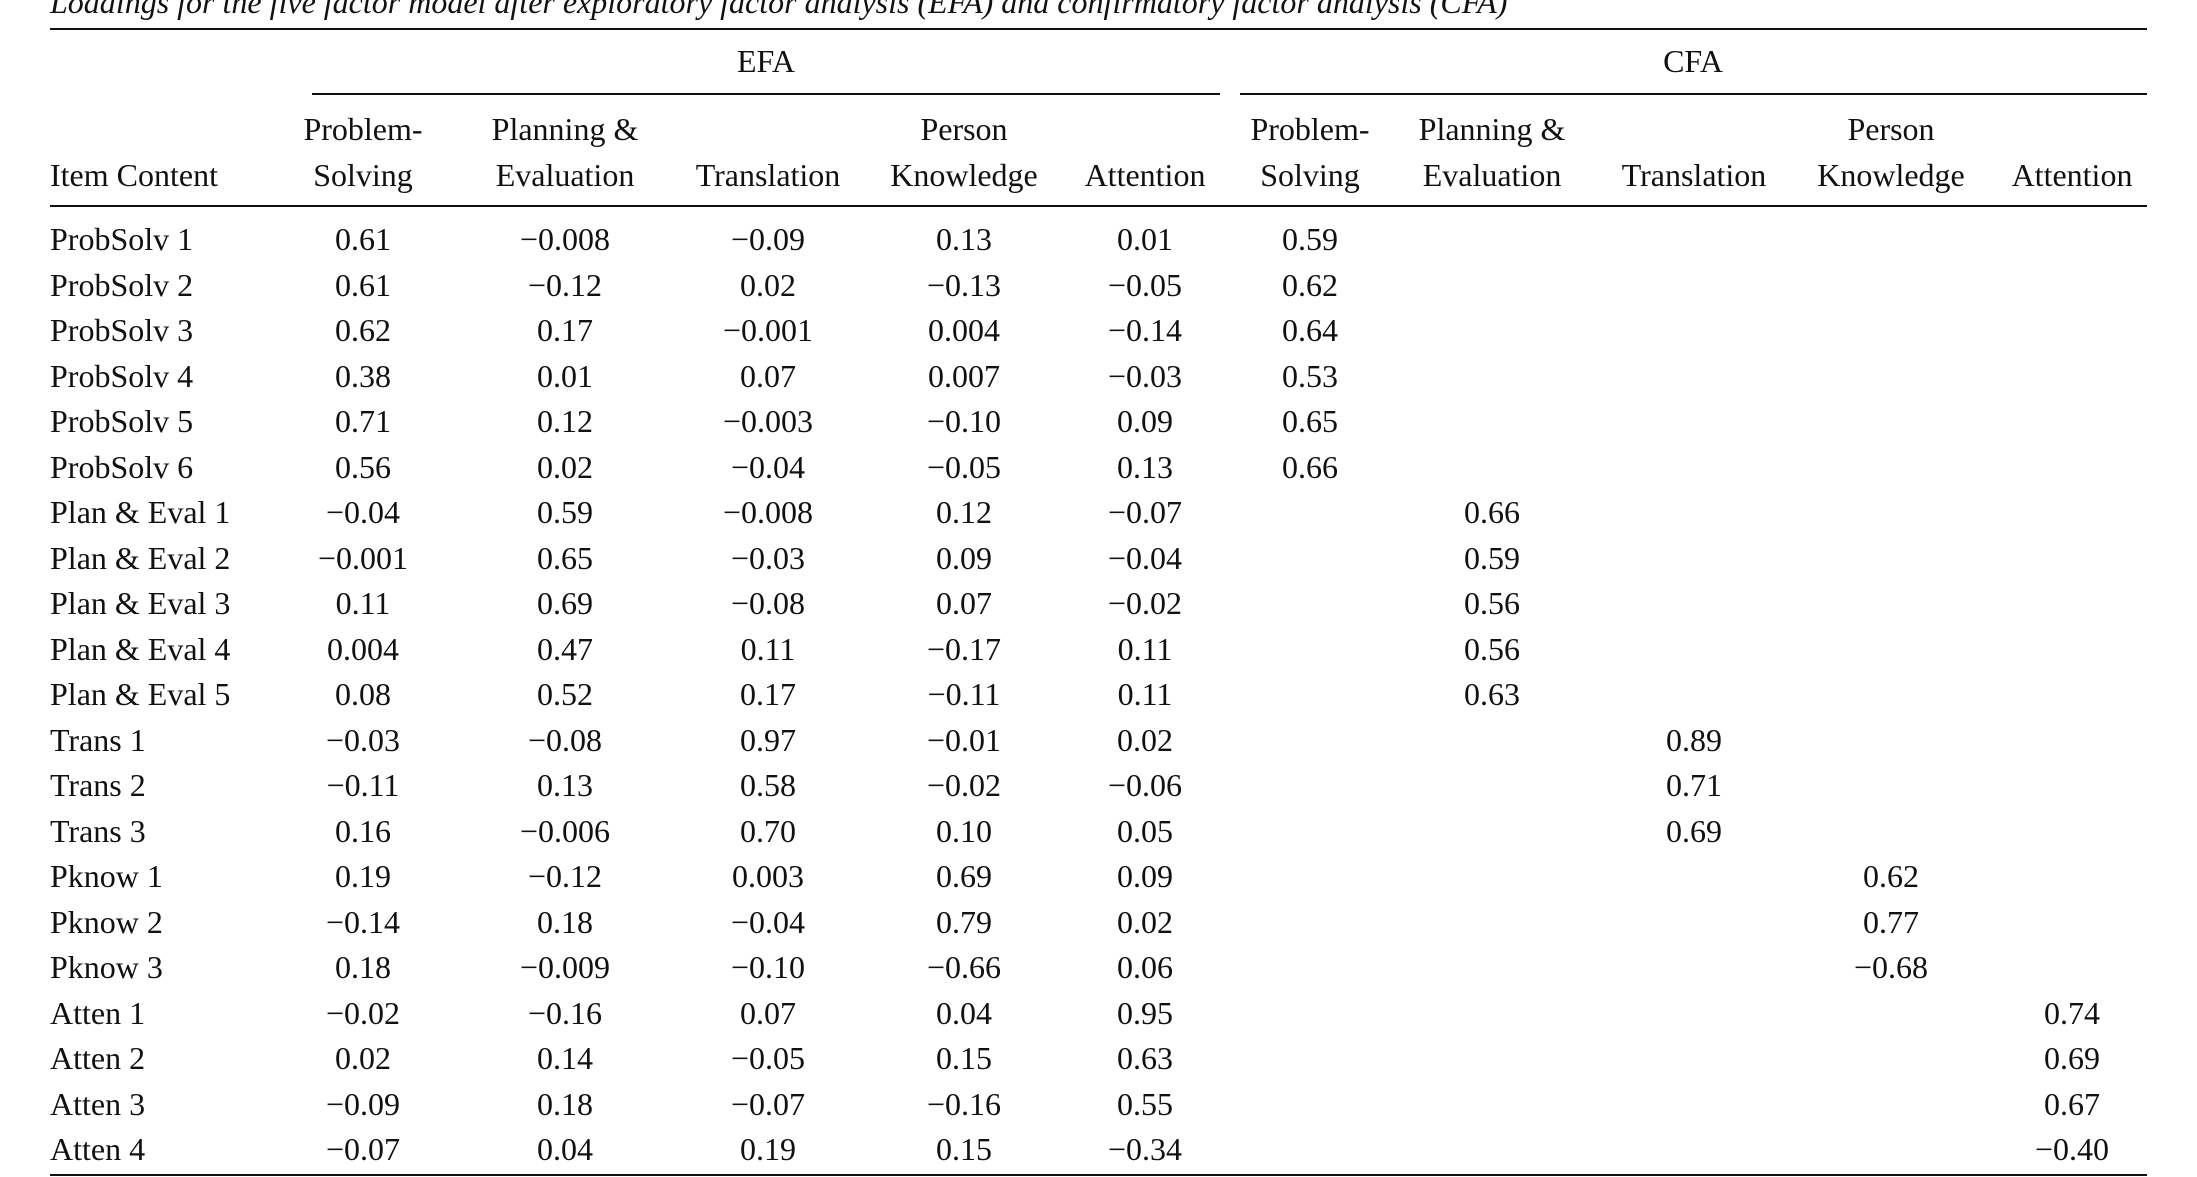 Image resolution: width=2197 pixels, height=1177 pixels. Describe the element at coordinates (140, 512) in the screenshot. I see `item-label: Plan & Eval 1` at that location.